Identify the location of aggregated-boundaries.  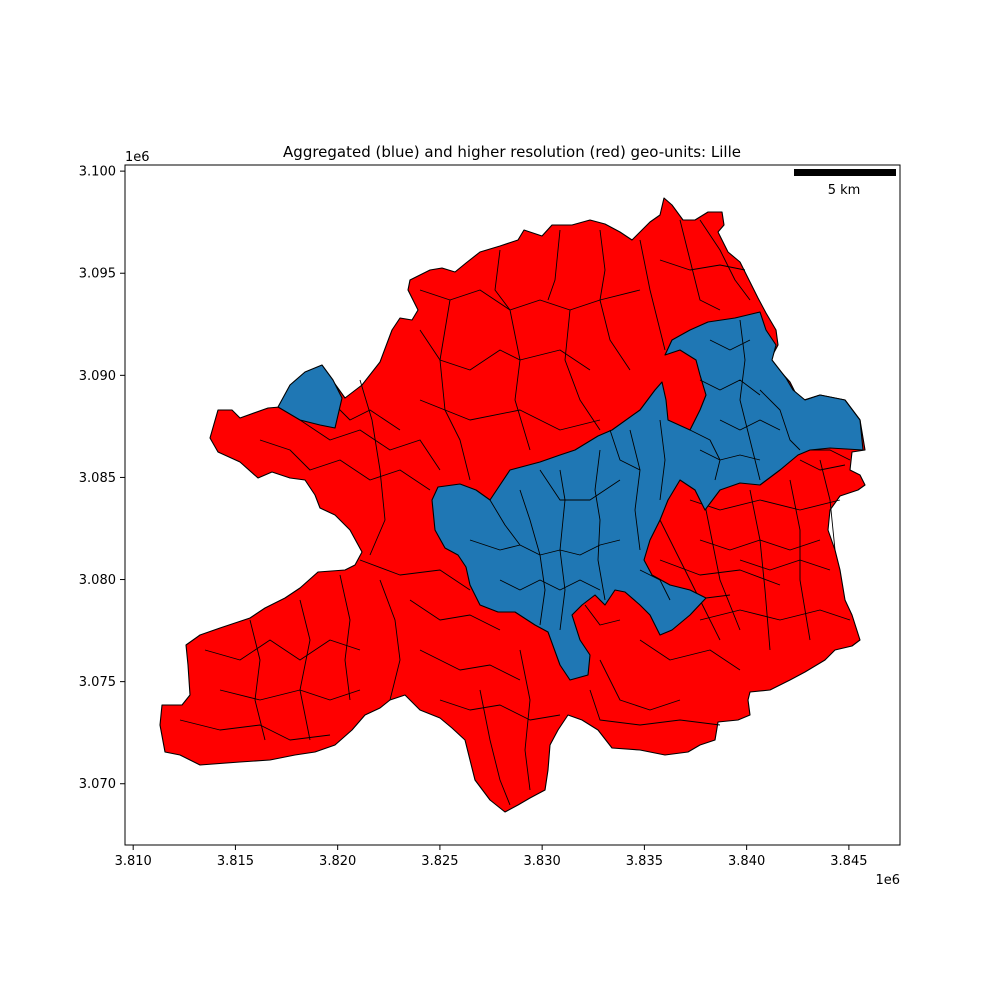
(635, 475).